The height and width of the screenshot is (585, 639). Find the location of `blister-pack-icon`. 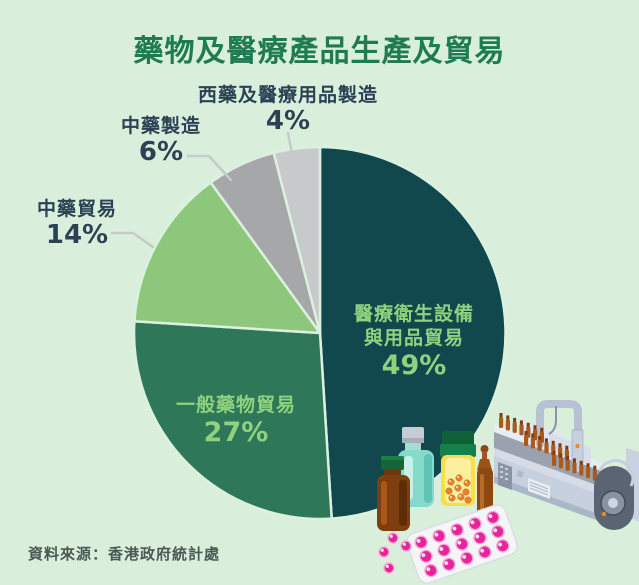

blister-pack-icon is located at coordinates (462, 544).